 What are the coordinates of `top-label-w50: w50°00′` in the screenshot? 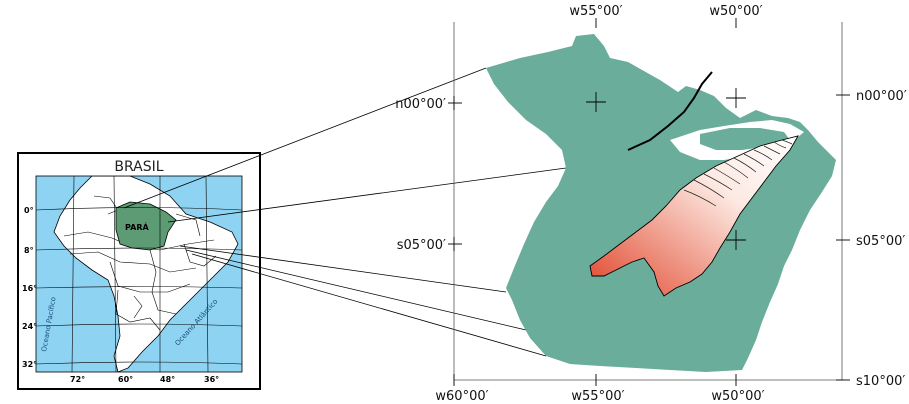 It's located at (735, 11).